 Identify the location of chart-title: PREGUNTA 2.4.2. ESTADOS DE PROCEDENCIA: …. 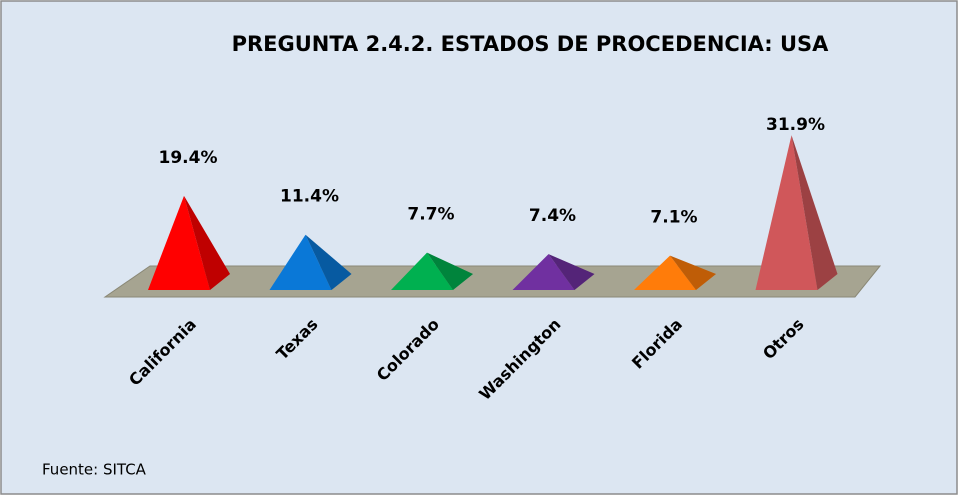
(531, 44).